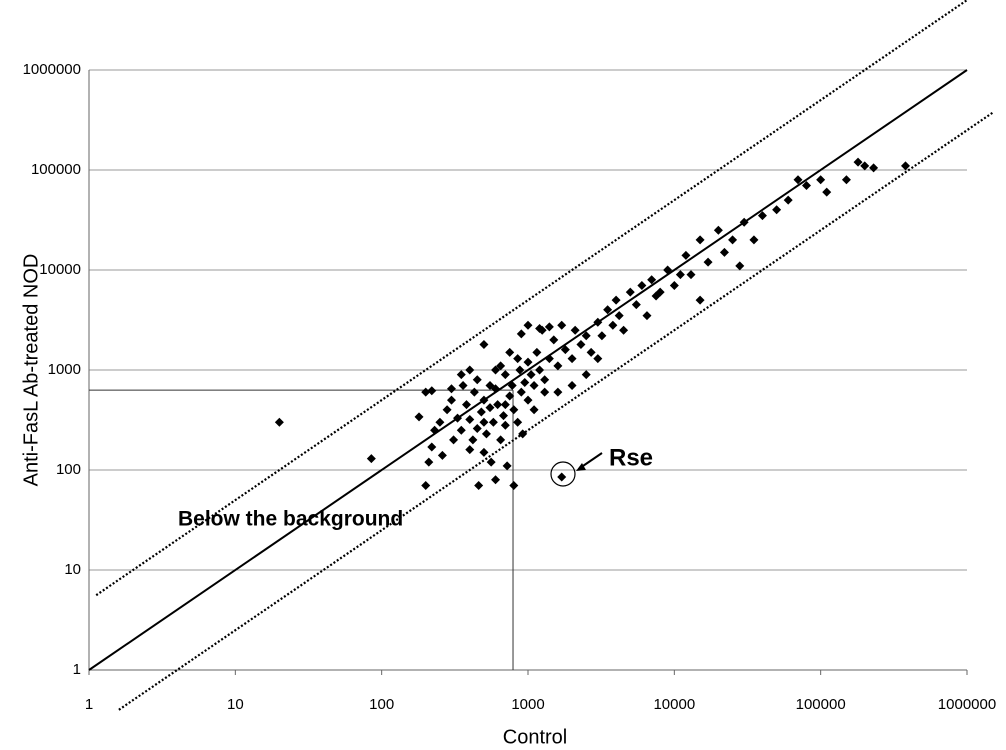 This screenshot has width=1006, height=750. What do you see at coordinates (581, 467) in the screenshot?
I see `arrow-head` at bounding box center [581, 467].